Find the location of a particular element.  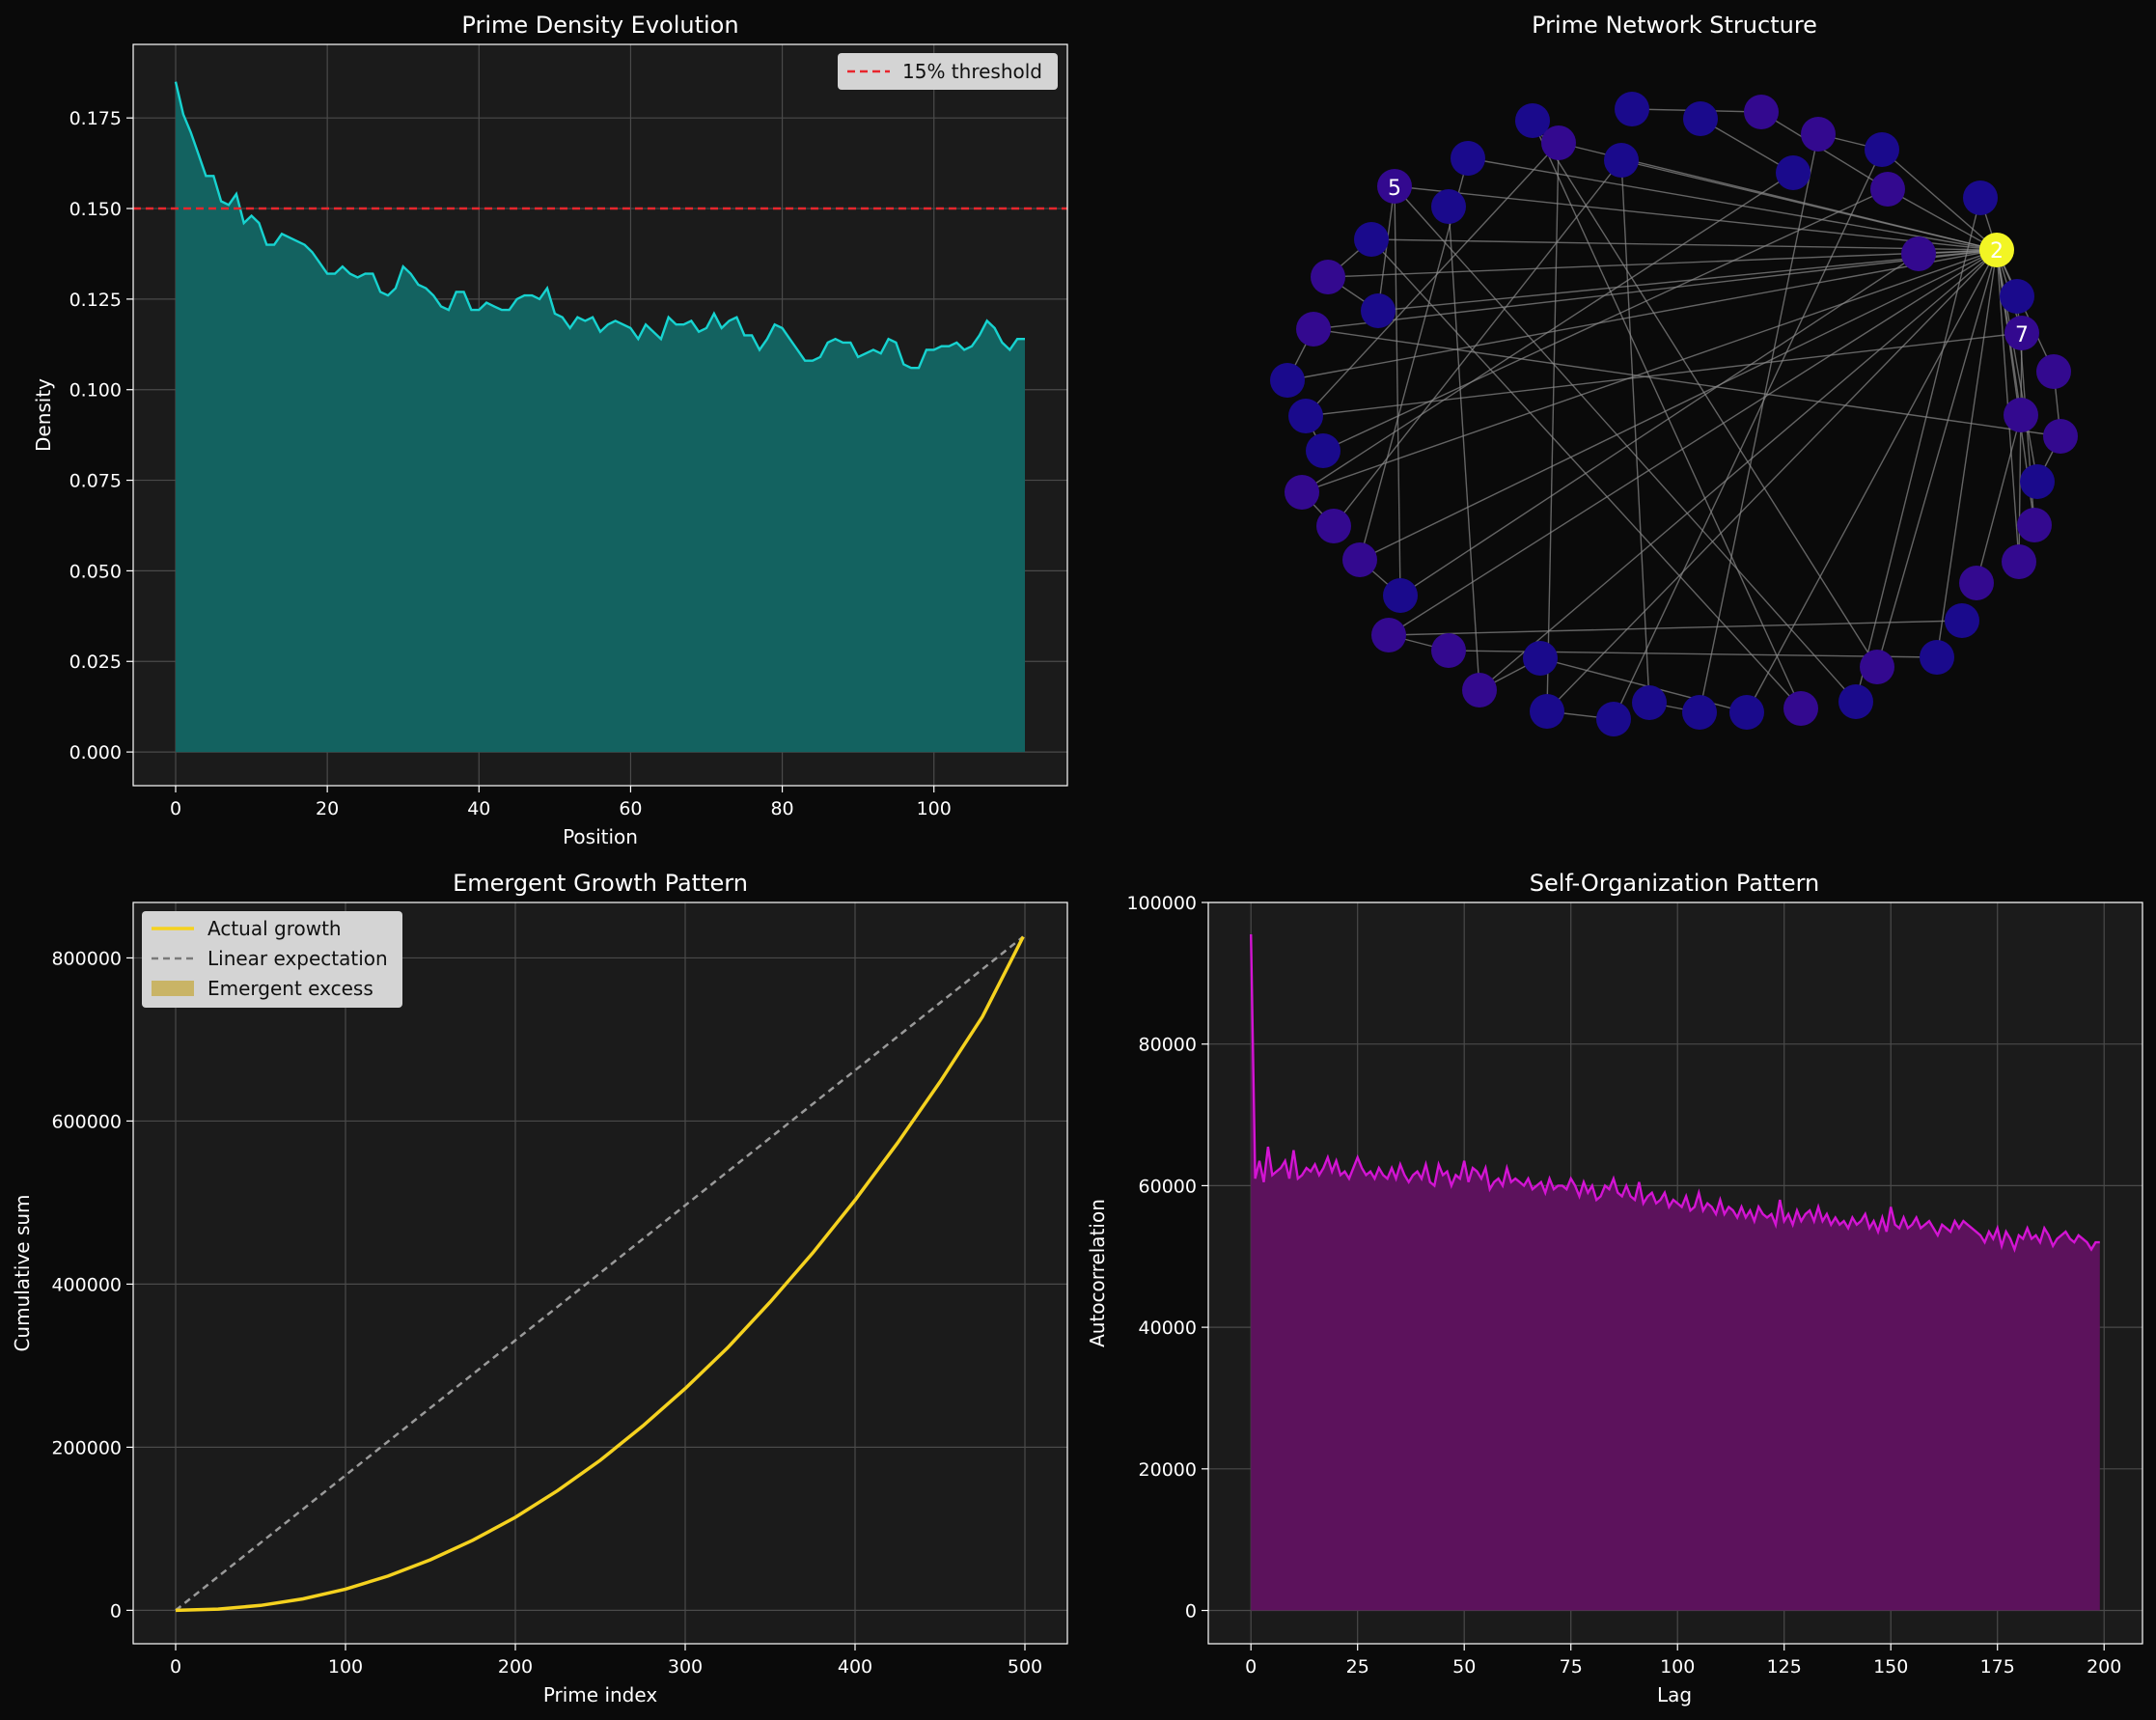

chart-title: Emergent Growth Pattern is located at coordinates (600, 883).